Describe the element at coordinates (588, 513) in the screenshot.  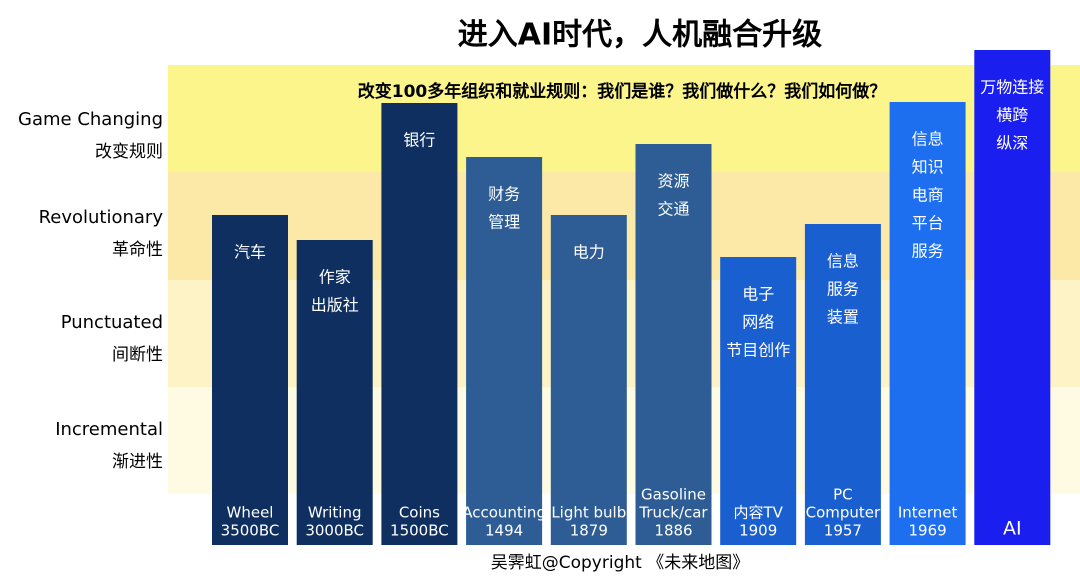
I see `bar-caption: Light bulb` at that location.